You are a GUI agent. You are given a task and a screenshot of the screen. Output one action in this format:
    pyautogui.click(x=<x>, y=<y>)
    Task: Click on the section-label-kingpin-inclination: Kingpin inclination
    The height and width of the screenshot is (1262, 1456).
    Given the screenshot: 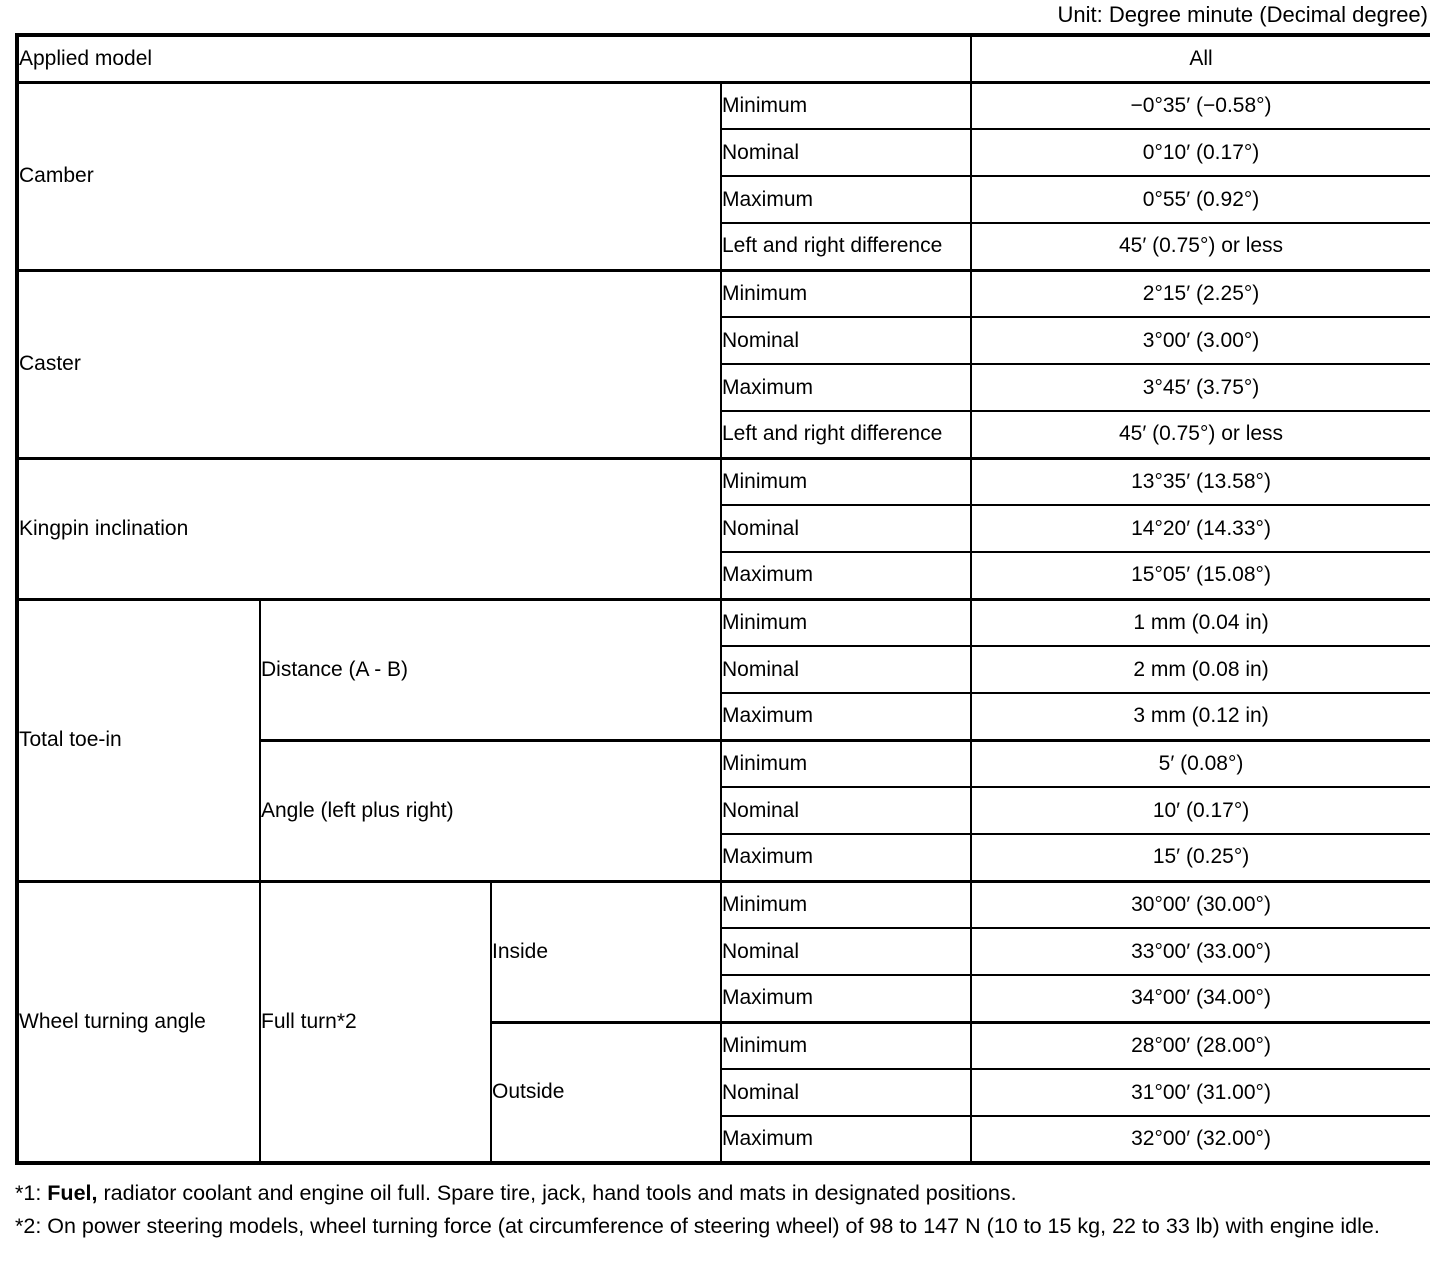 What is the action you would take?
    pyautogui.click(x=369, y=528)
    